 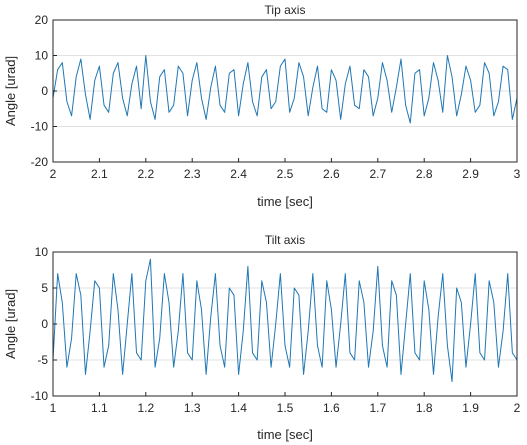 What do you see at coordinates (517, 174) in the screenshot?
I see `tip-axis-x-tick-label: 3` at bounding box center [517, 174].